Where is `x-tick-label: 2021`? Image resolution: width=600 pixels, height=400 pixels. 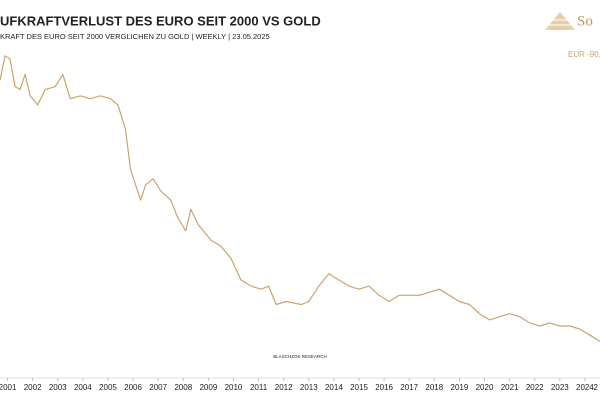
x-tick-label: 2021 is located at coordinates (510, 387).